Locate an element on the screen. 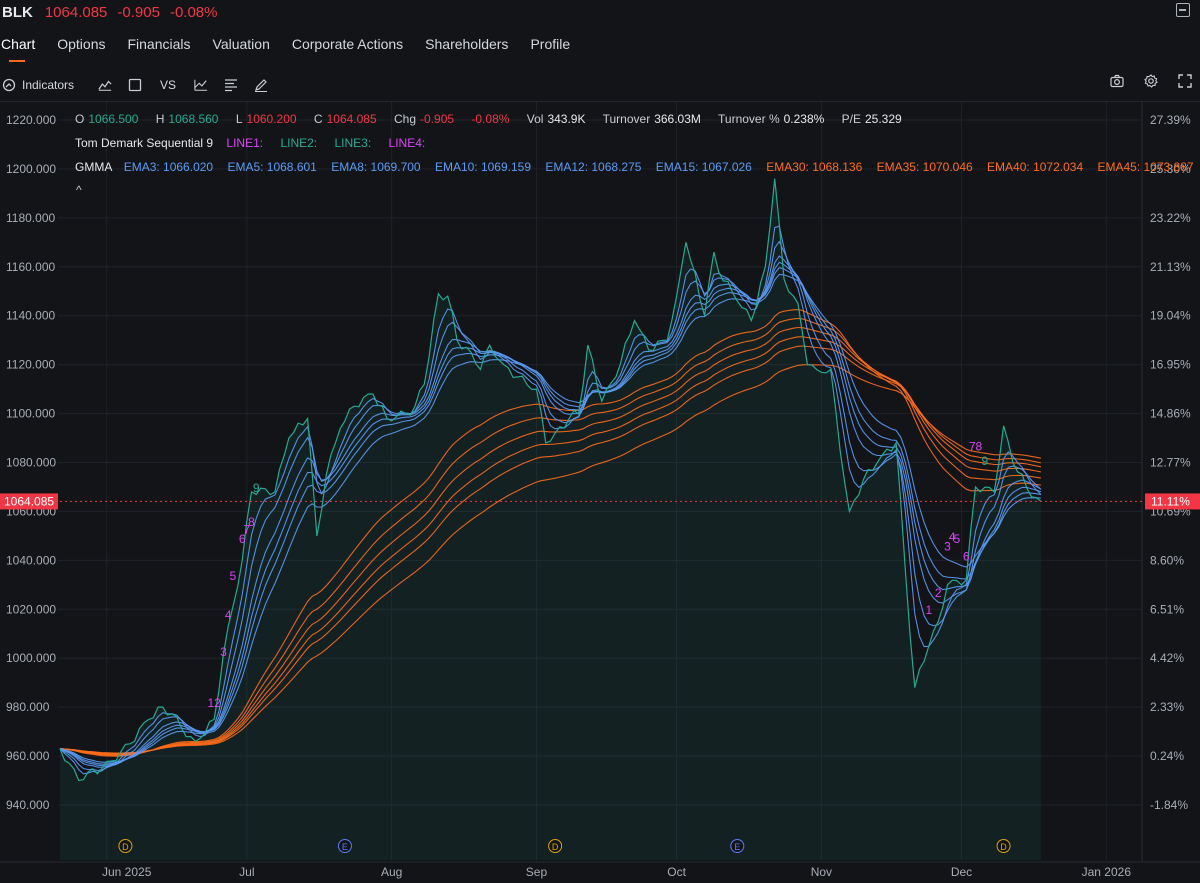  gmma-legend-name: GMMA is located at coordinates (94, 167).